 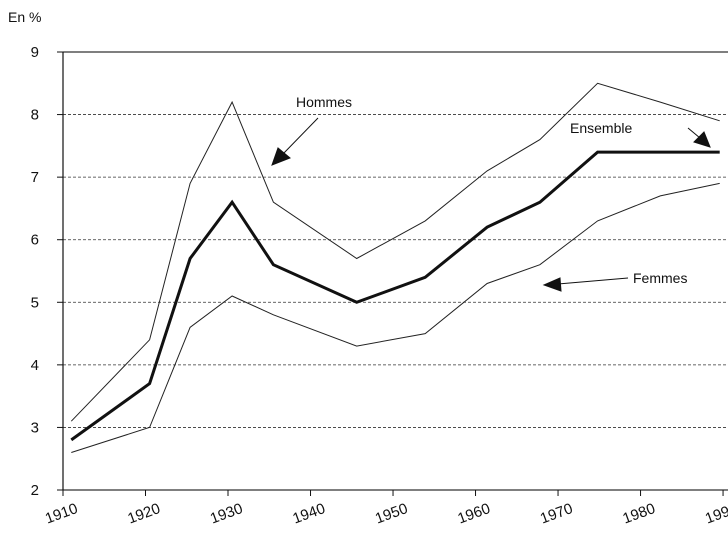 What do you see at coordinates (473, 513) in the screenshot?
I see `x-tick-label: 1960` at bounding box center [473, 513].